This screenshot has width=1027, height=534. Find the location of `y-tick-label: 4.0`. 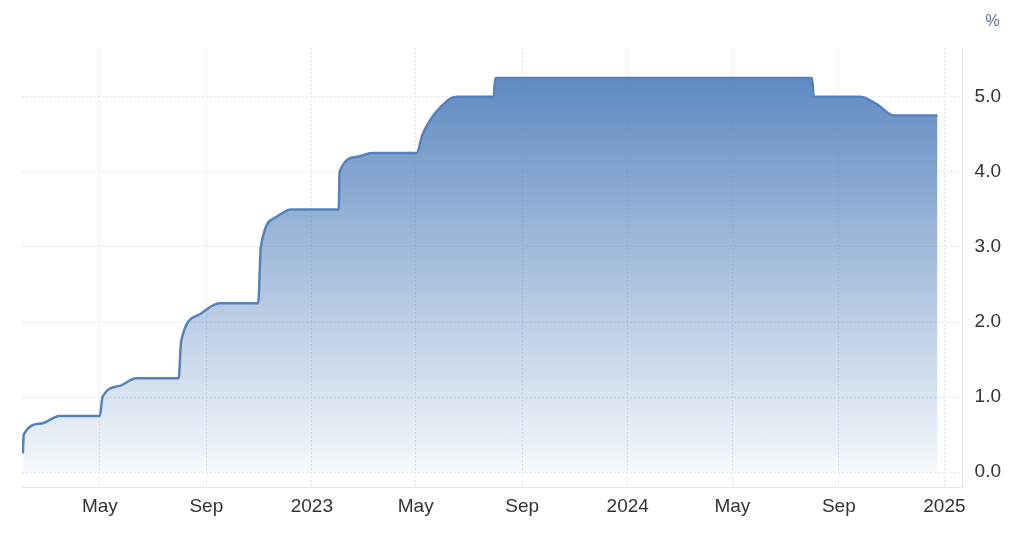

y-tick-label: 4.0 is located at coordinates (988, 171).